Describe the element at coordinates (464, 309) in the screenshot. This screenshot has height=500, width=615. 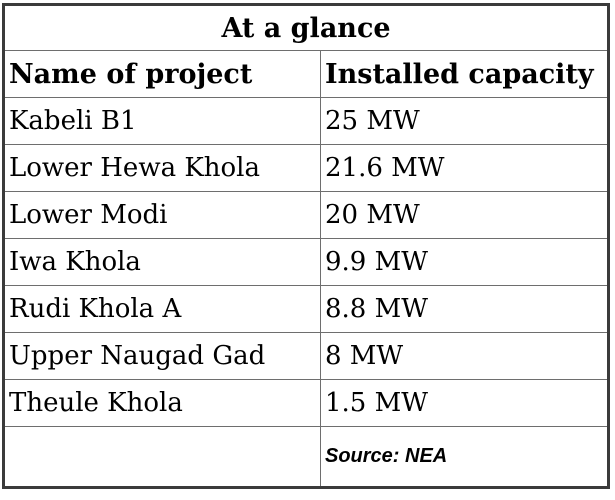
I see `project-capacity: 8.8 MW` at that location.